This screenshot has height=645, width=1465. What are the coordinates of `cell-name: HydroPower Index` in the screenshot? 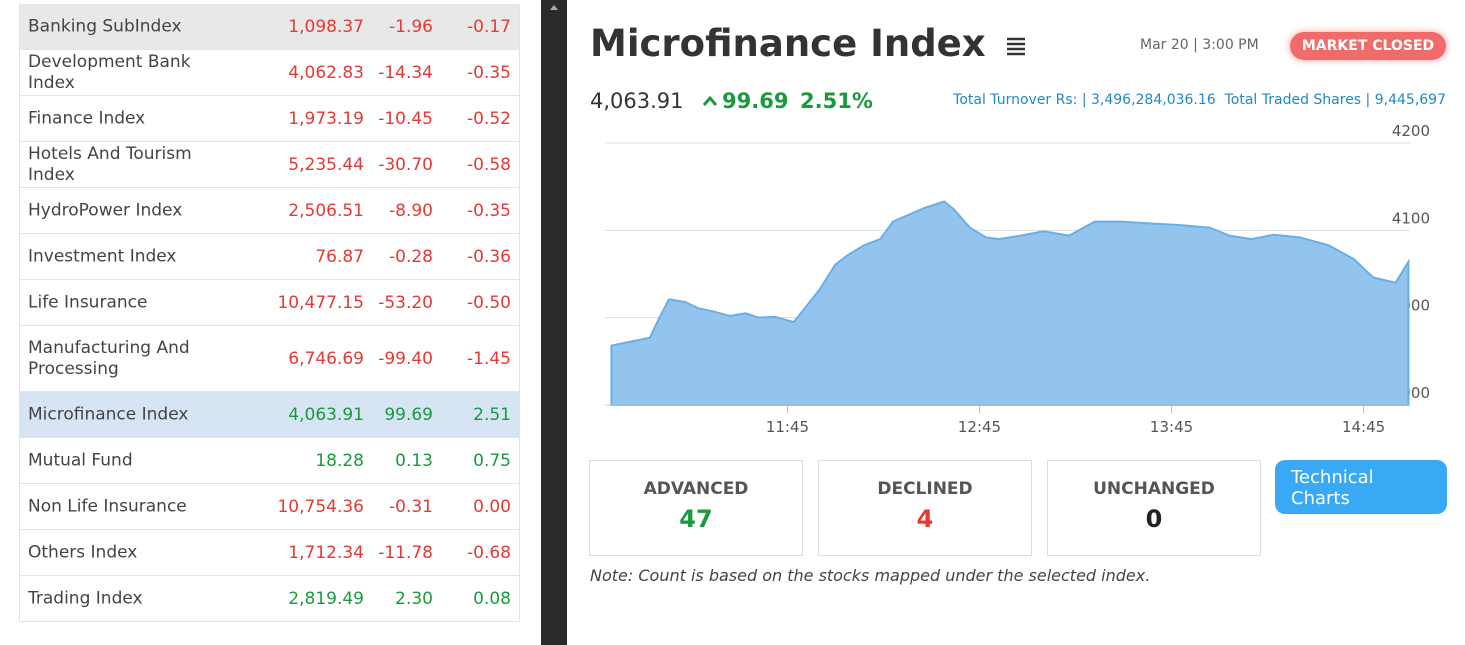 It's located at (105, 210).